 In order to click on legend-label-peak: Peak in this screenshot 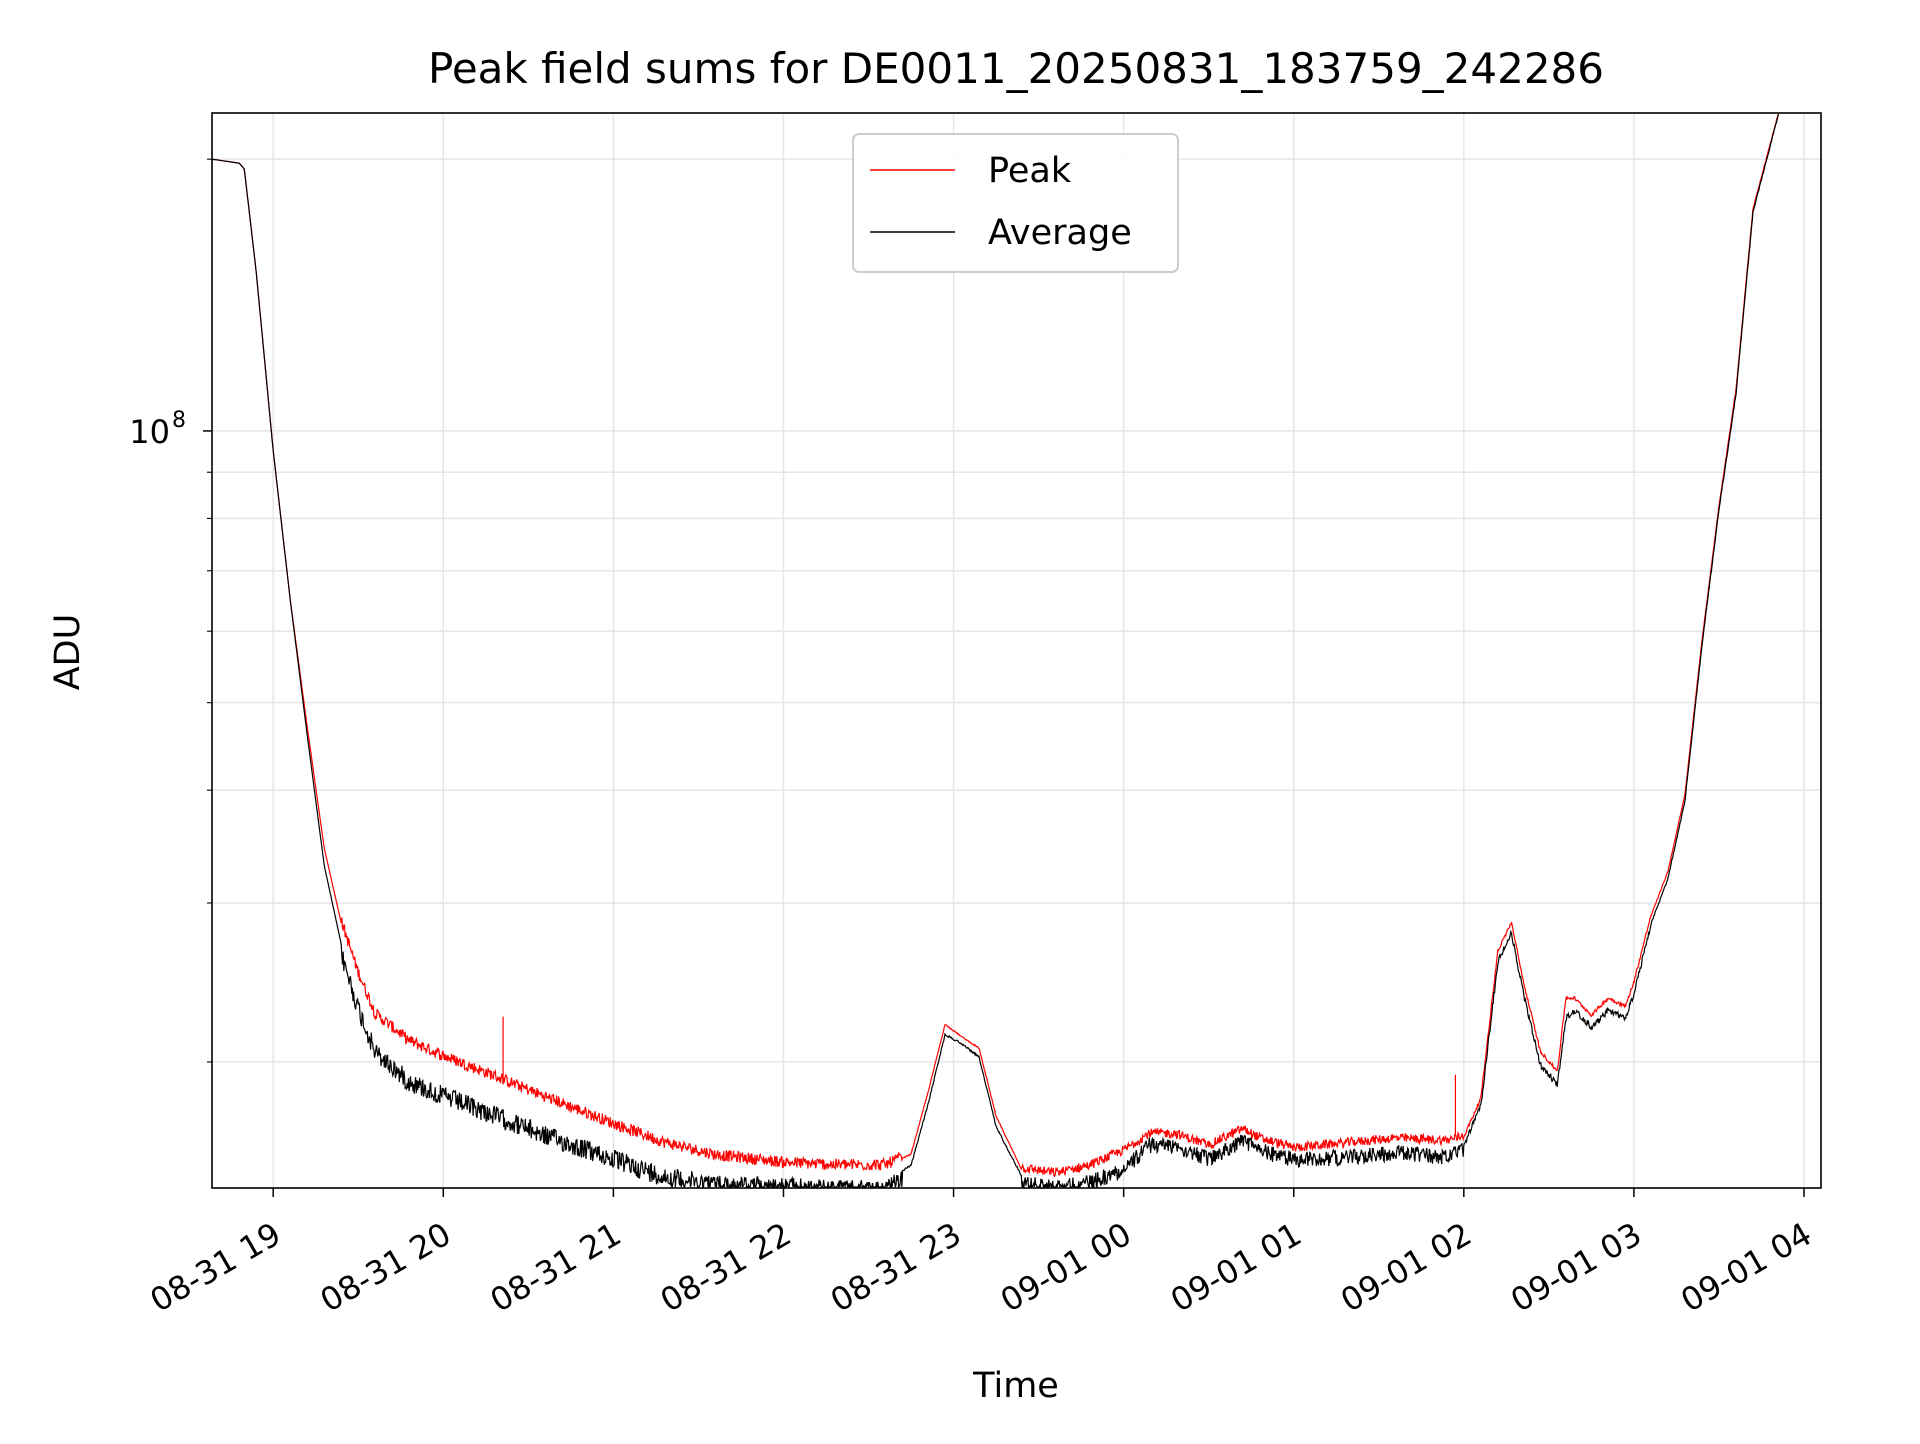, I will do `click(1030, 171)`.